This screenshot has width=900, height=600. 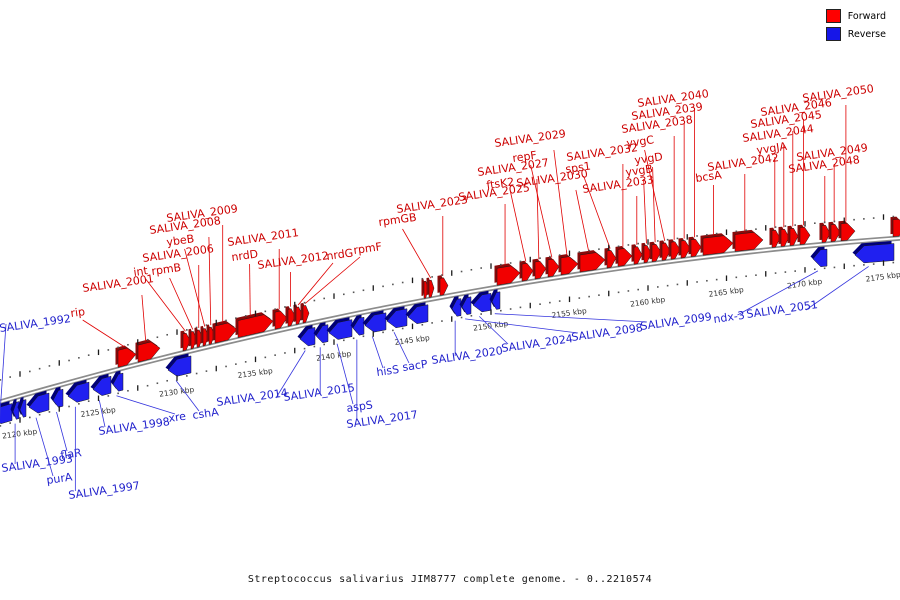 I want to click on gene-label-yvgC: yvgC, so click(x=641, y=141).